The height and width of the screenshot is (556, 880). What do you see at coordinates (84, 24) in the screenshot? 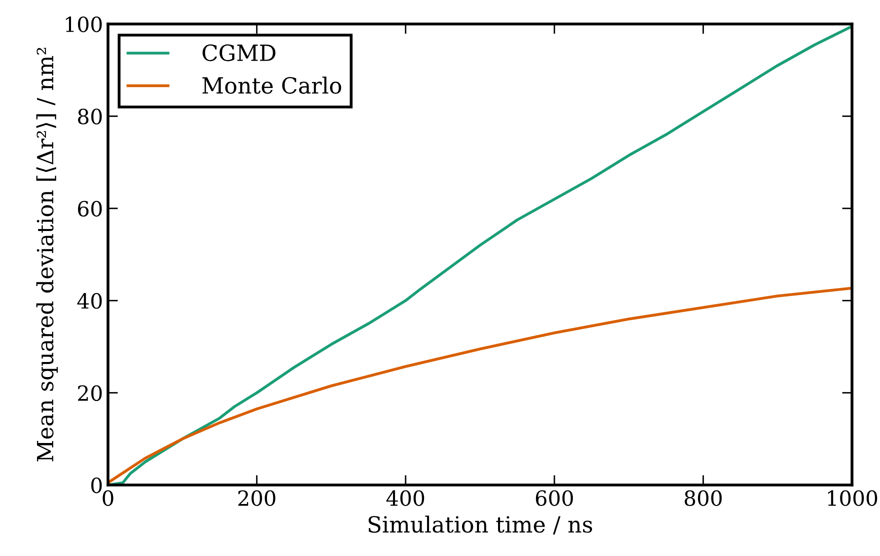
I see `y-tick-label: 100` at bounding box center [84, 24].